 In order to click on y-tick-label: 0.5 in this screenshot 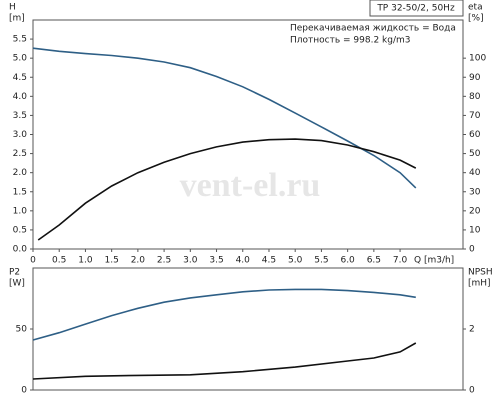, I will do `click(20, 230)`.